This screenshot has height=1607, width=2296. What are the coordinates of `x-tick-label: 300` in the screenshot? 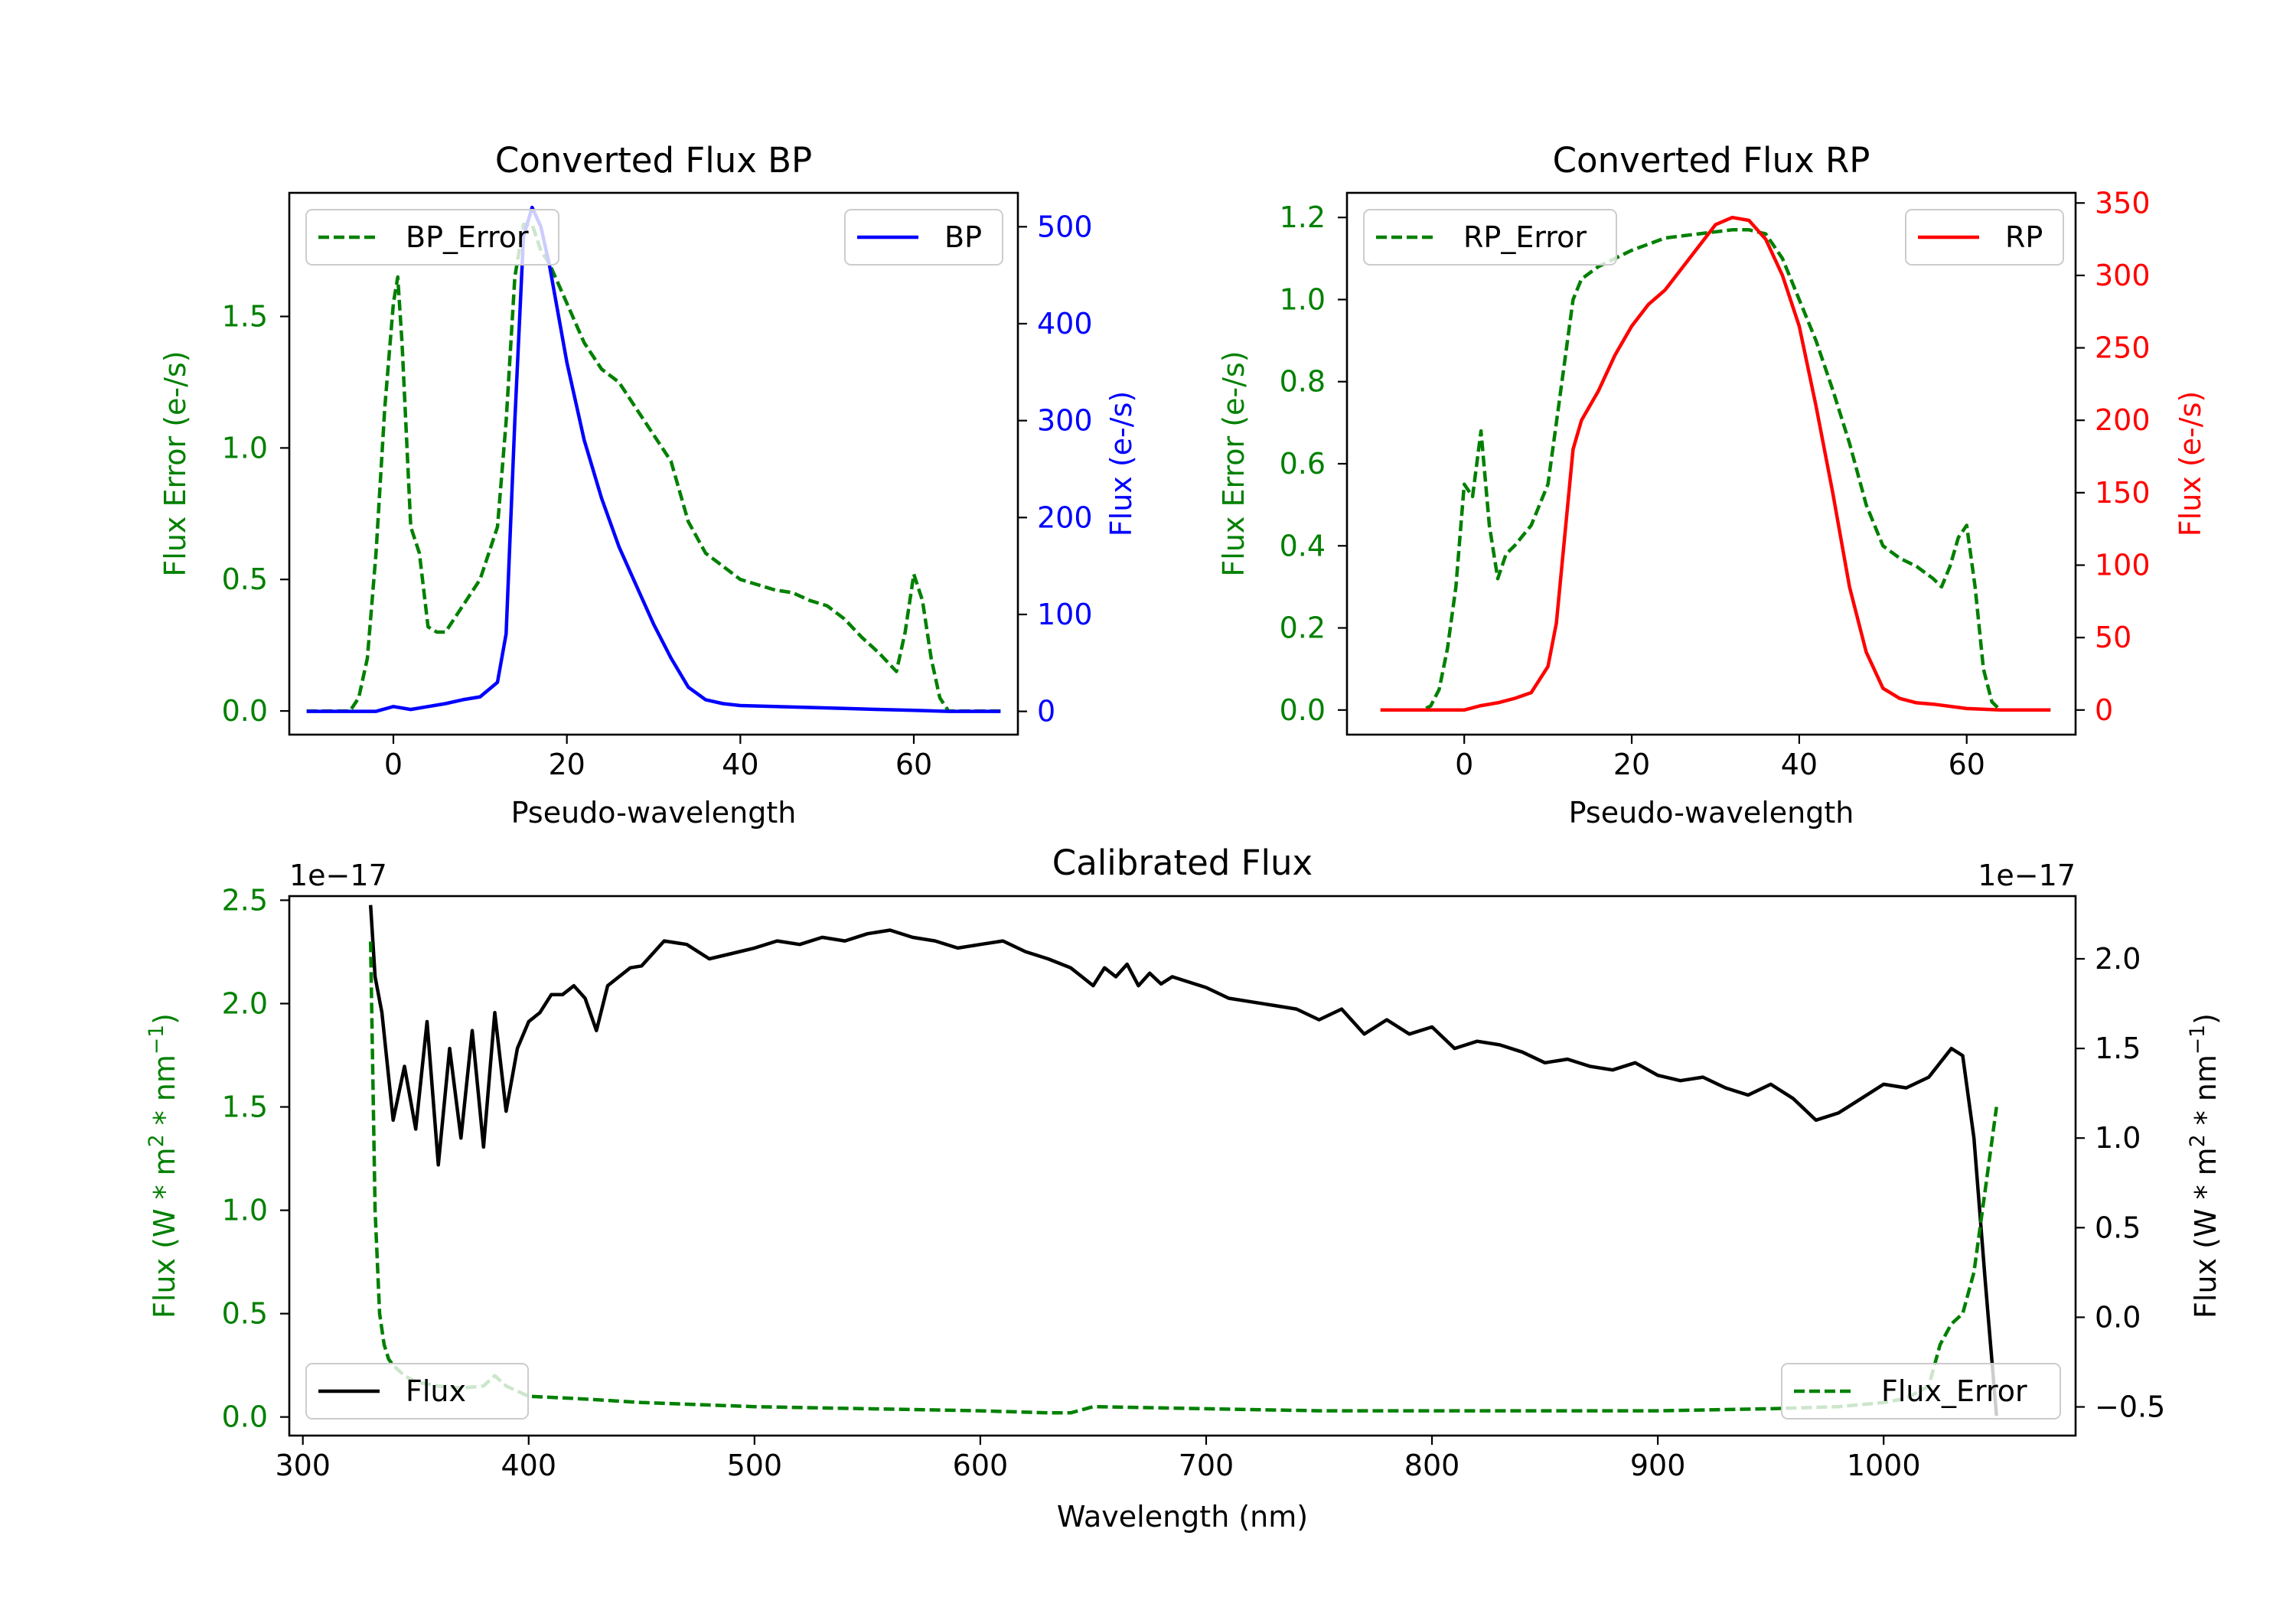 It's located at (303, 1465).